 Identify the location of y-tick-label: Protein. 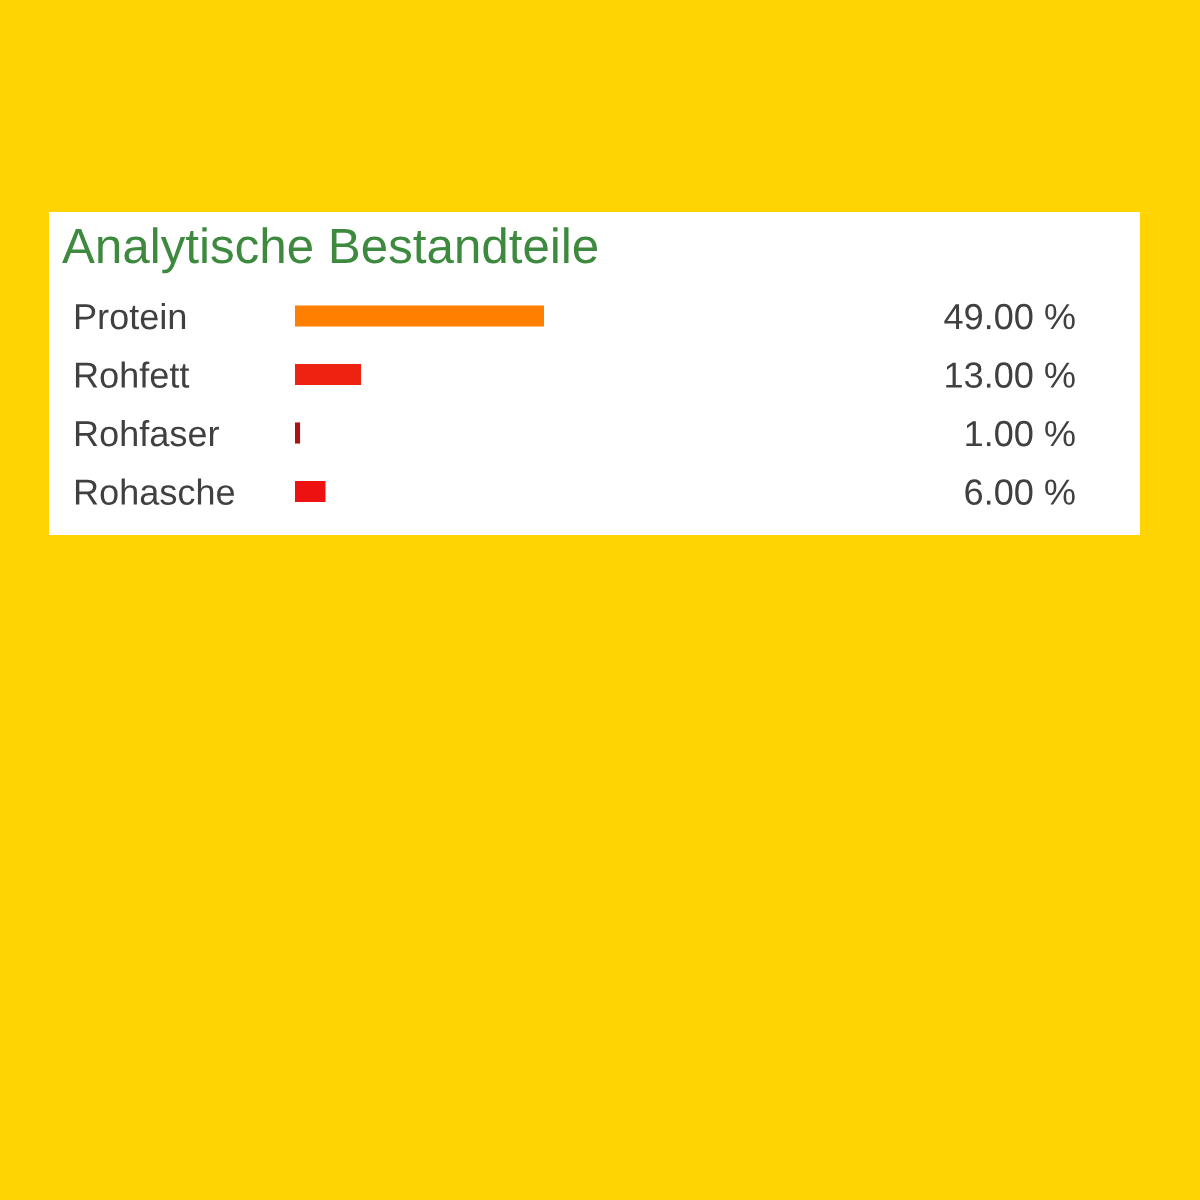
(130, 316).